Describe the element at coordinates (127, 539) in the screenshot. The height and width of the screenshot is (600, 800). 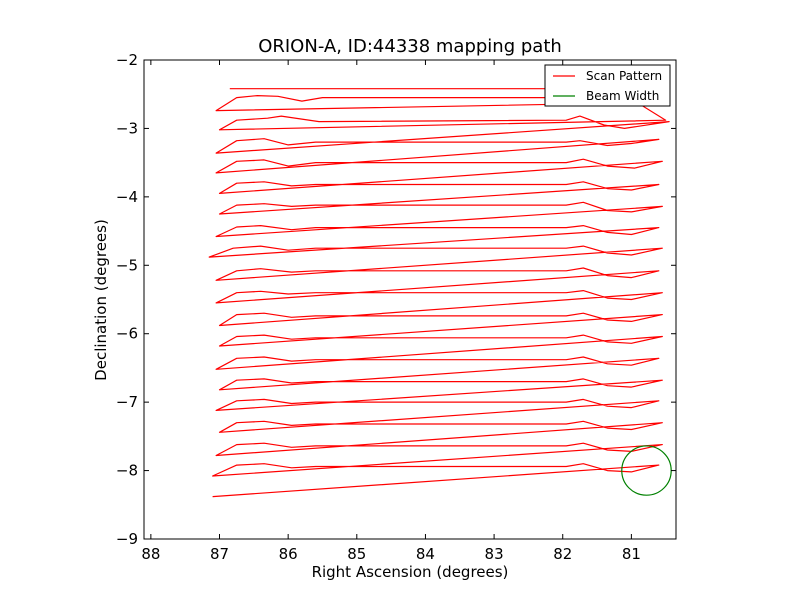
I see `y-tick-label: −9` at that location.